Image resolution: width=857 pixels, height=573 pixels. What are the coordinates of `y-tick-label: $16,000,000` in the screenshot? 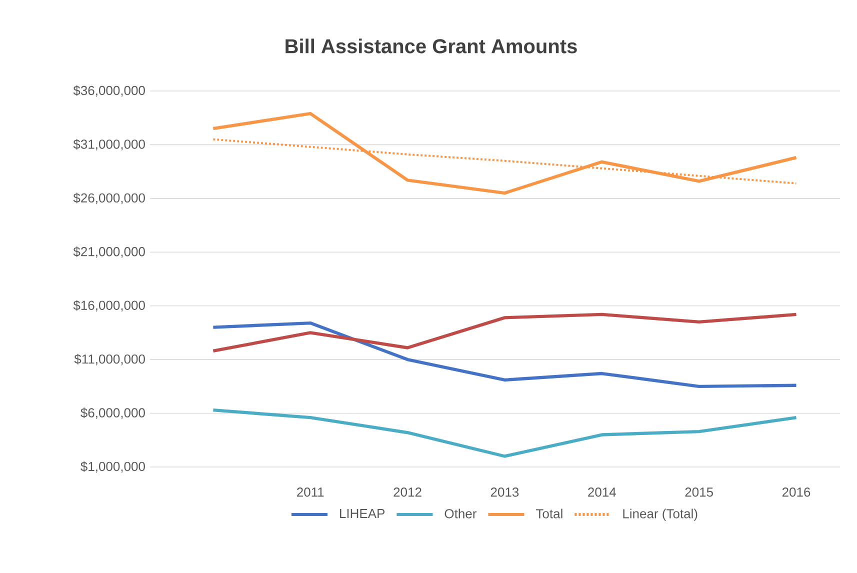 It's located at (109, 306).